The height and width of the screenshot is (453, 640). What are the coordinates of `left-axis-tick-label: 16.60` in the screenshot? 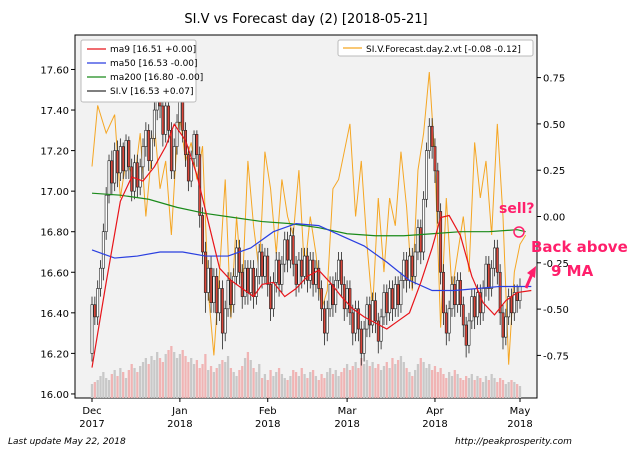 It's located at (54, 273).